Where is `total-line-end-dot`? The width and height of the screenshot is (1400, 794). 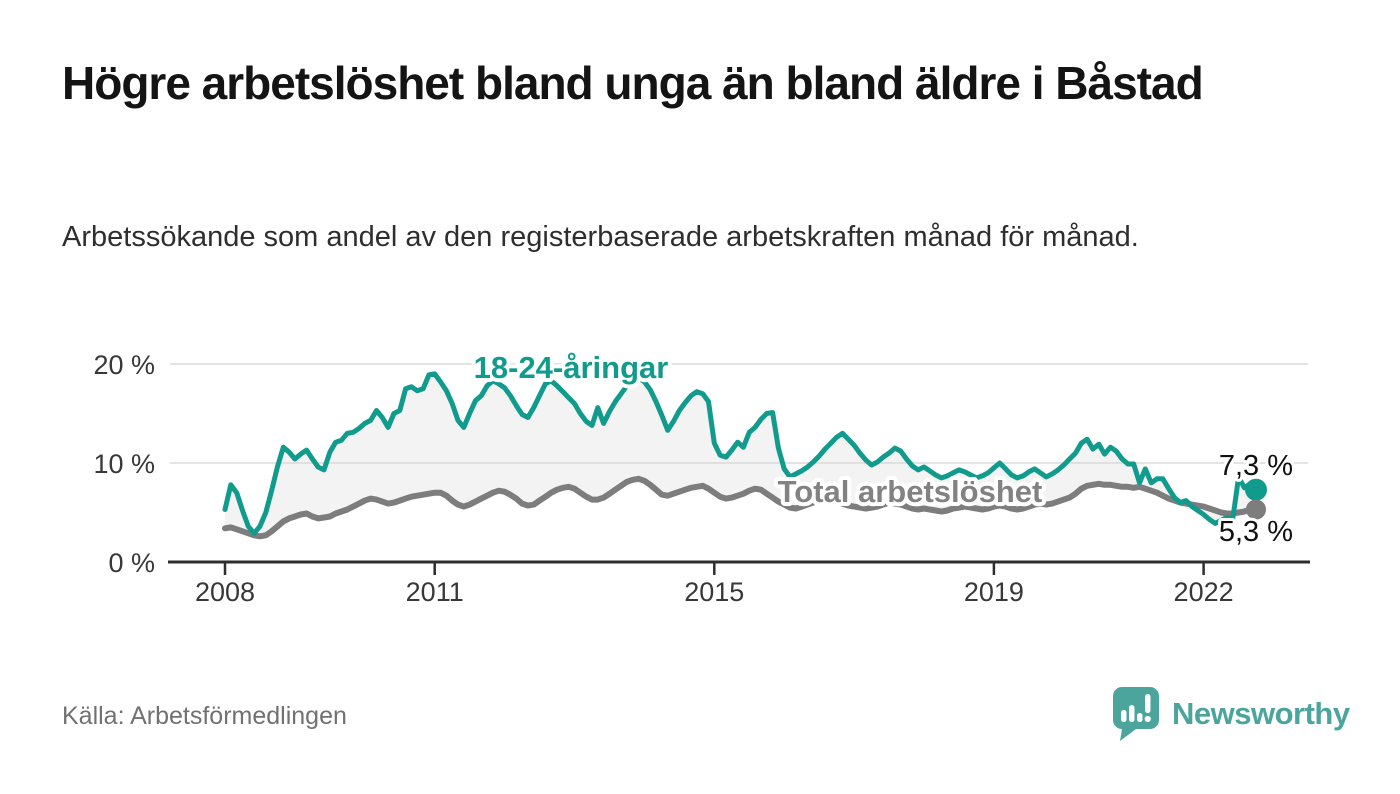
total-line-end-dot is located at coordinates (1256, 509).